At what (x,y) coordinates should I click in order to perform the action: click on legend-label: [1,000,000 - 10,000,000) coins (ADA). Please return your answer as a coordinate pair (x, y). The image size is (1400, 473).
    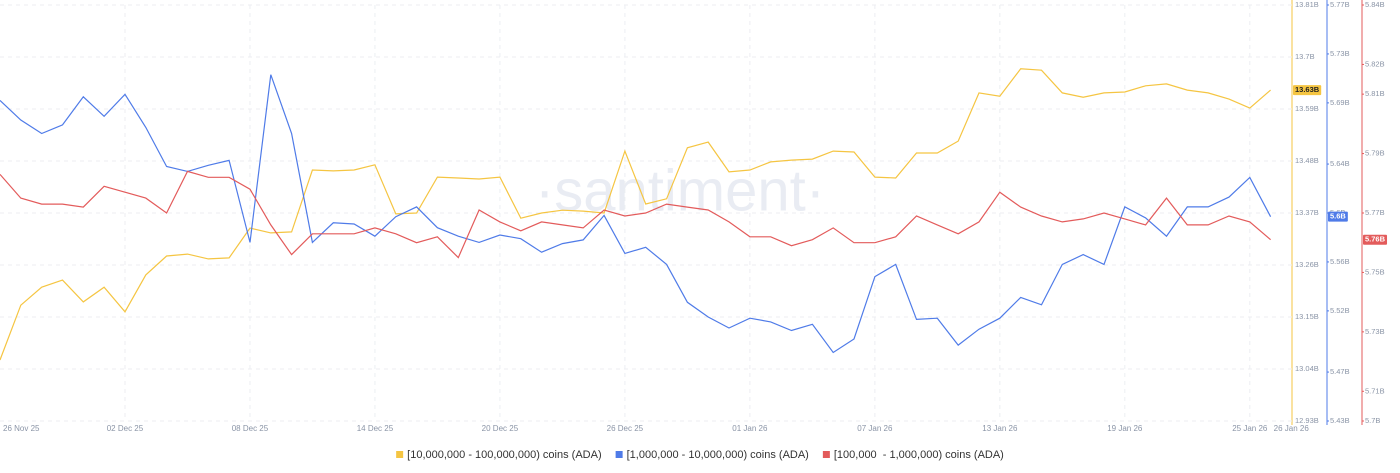
    Looking at the image, I should click on (718, 455).